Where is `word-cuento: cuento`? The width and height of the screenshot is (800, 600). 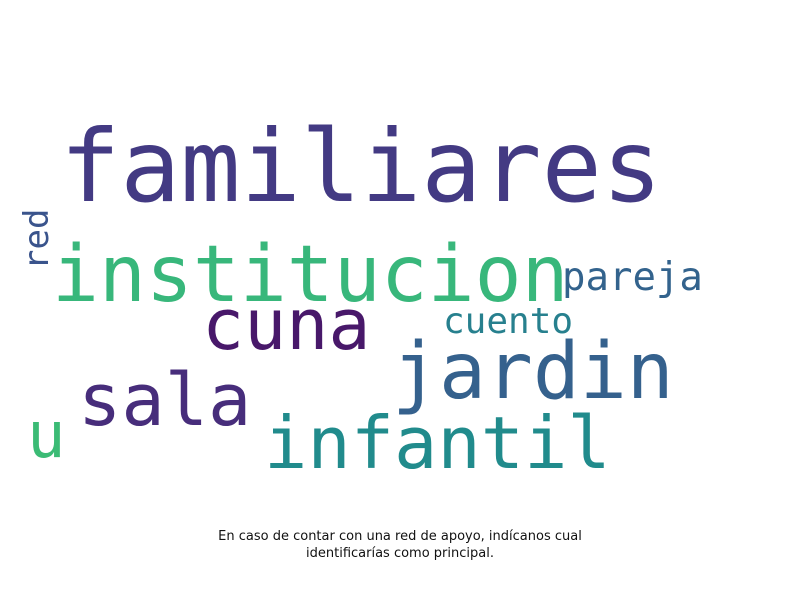 word-cuento: cuento is located at coordinates (508, 321).